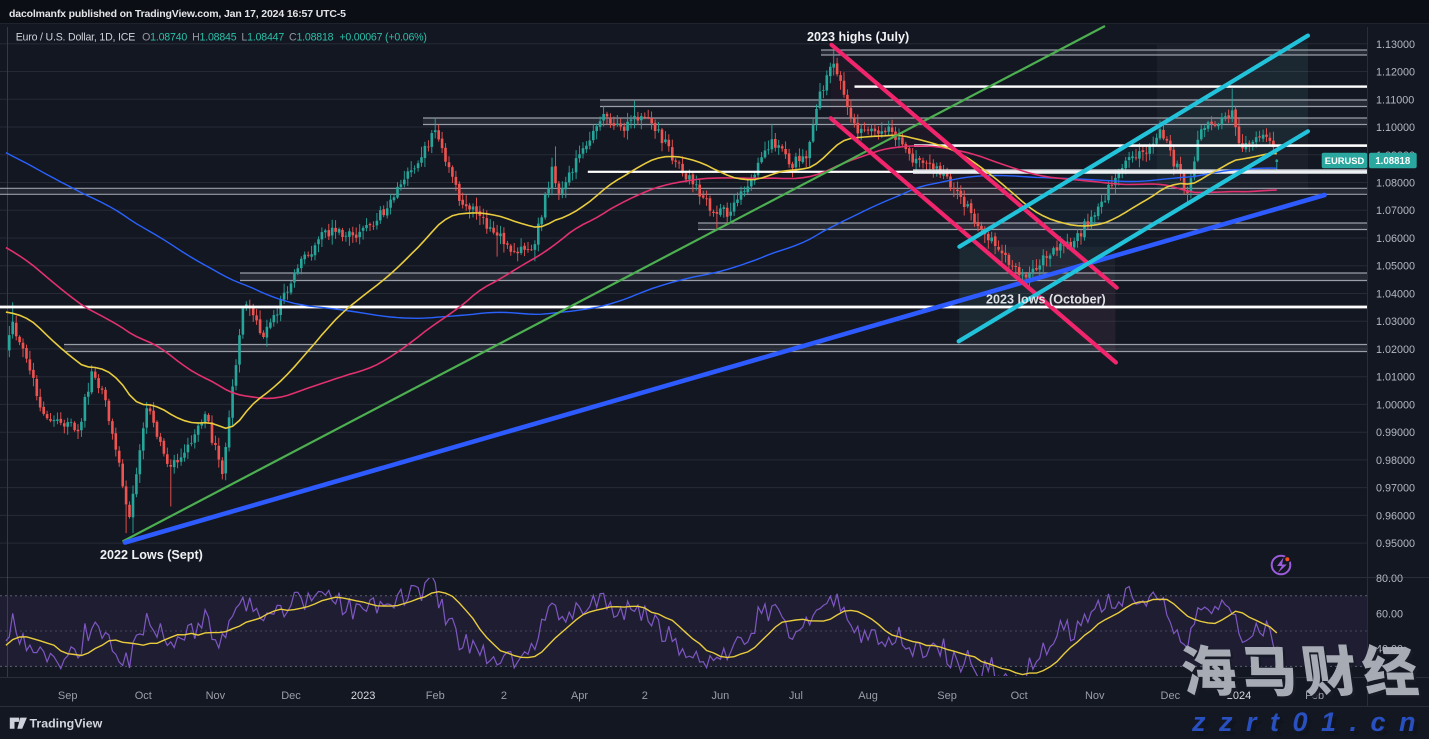  I want to click on svg-text: 1.04000, so click(1395, 295).